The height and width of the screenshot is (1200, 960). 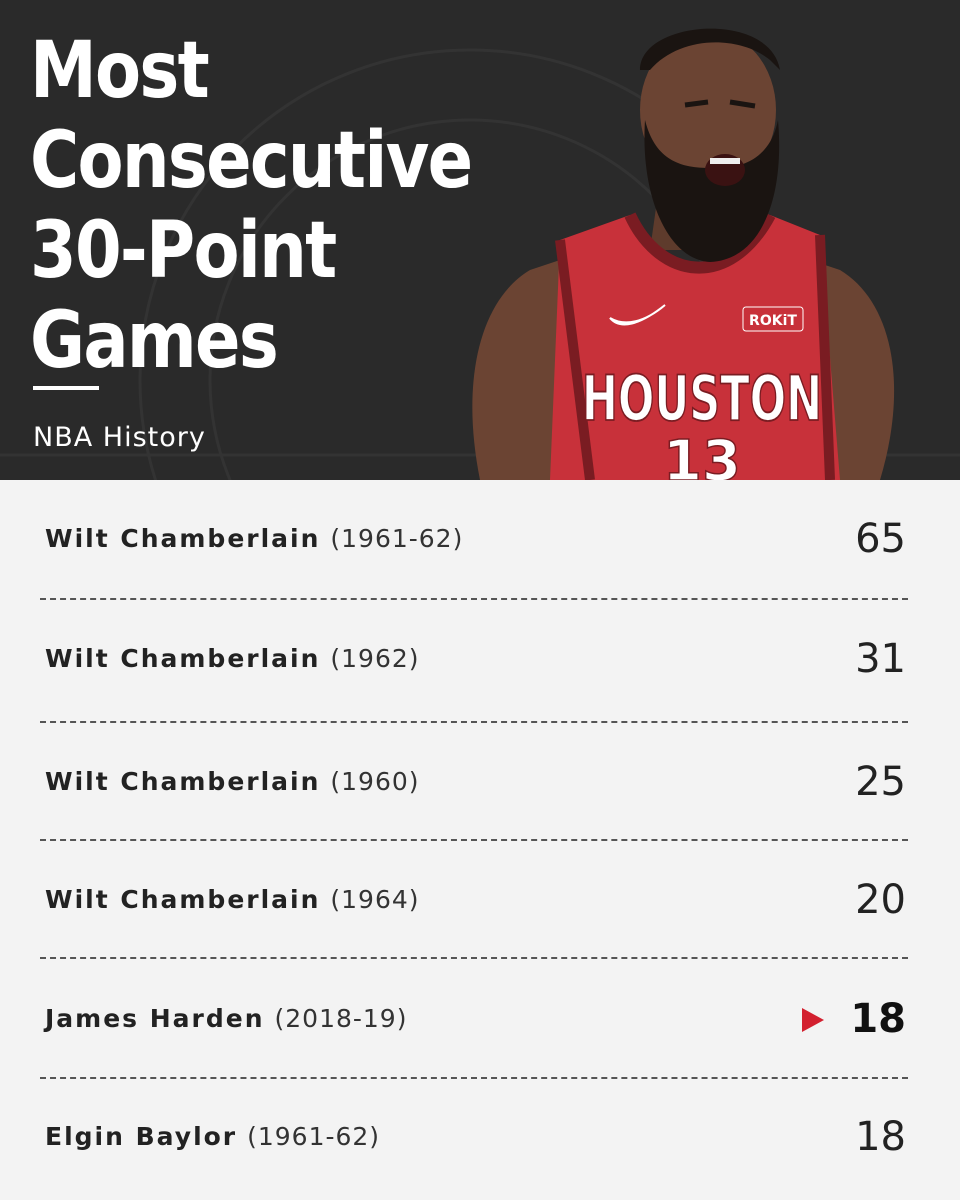 I want to click on record-player: Elgin Baylor (1961-62), so click(x=212, y=1136).